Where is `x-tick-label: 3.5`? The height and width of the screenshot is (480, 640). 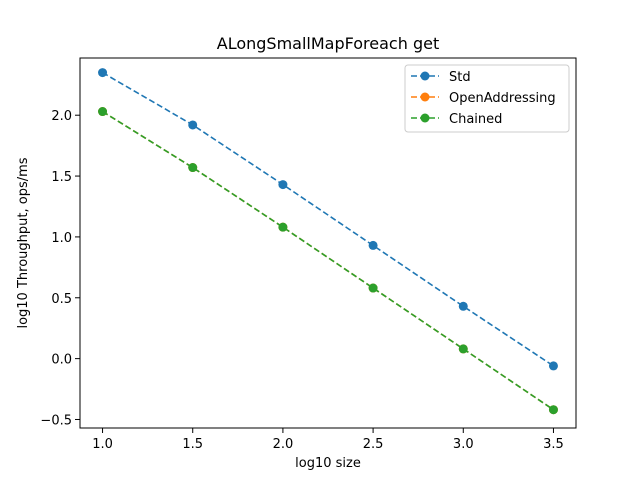 x-tick-label: 3.5 is located at coordinates (553, 444).